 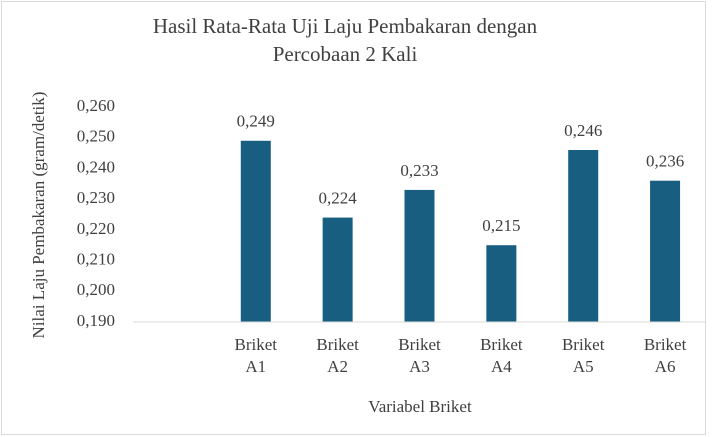 I want to click on y-tick-label: 0,190, so click(x=96, y=320).